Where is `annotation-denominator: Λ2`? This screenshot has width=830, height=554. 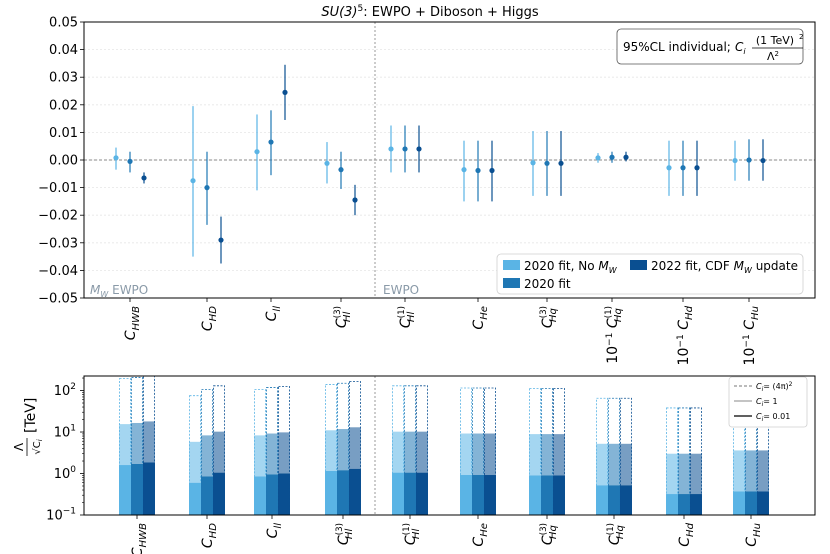 annotation-denominator: Λ2 is located at coordinates (773, 56).